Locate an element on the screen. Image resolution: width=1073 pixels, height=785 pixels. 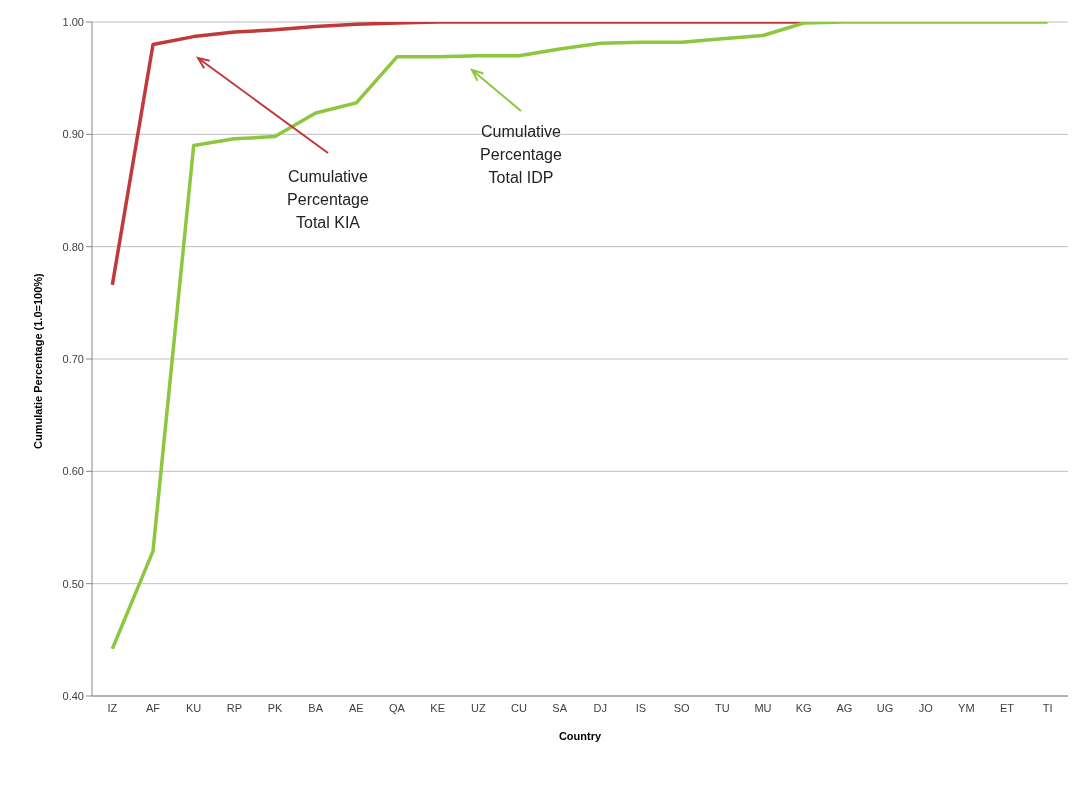
x-tick-label: SO is located at coordinates (682, 707).